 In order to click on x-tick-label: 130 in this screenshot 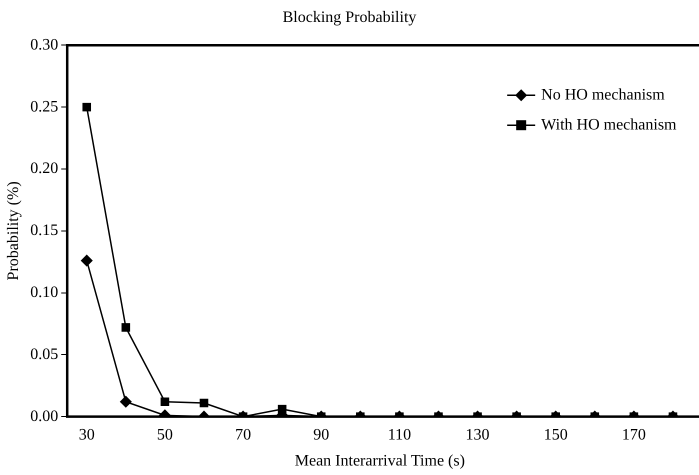, I will do `click(478, 435)`.